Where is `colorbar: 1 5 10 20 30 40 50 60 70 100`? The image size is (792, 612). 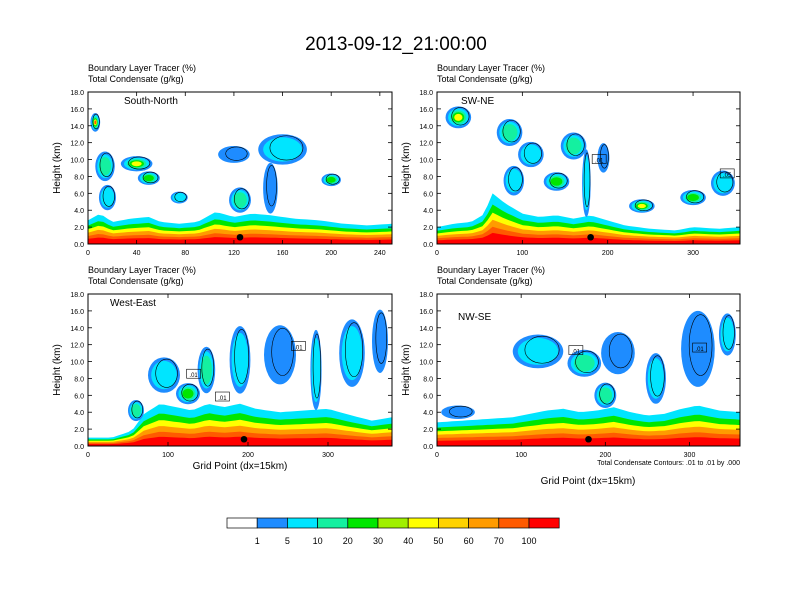 colorbar: 1 5 10 20 30 40 50 60 70 100 is located at coordinates (393, 531).